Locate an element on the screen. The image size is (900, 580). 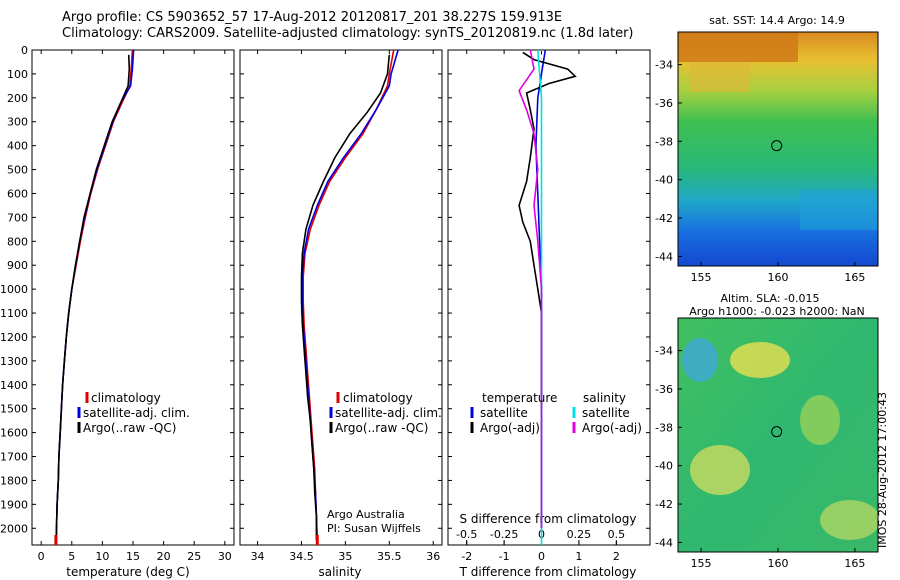
salinity-xlabel: salinity is located at coordinates (339, 572).